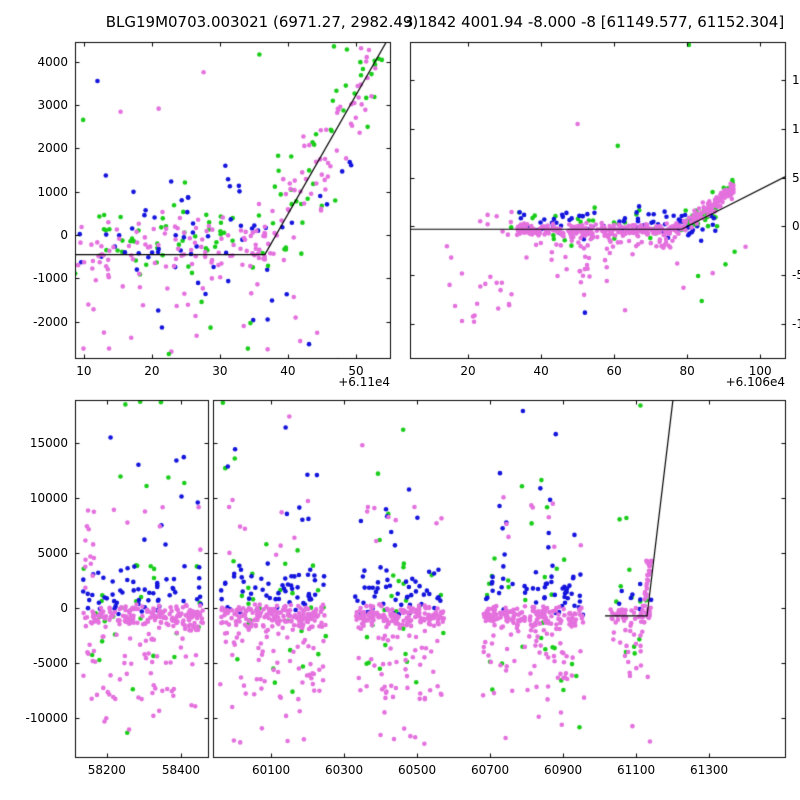 Image resolution: width=800 pixels, height=800 pixels. Describe the element at coordinates (106, 770) in the screenshot. I see `x-tick-label: 58200` at that location.